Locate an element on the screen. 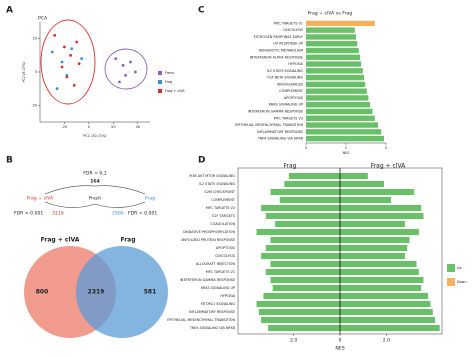  category-label: COAGULATION is located at coordinates (222, 224).